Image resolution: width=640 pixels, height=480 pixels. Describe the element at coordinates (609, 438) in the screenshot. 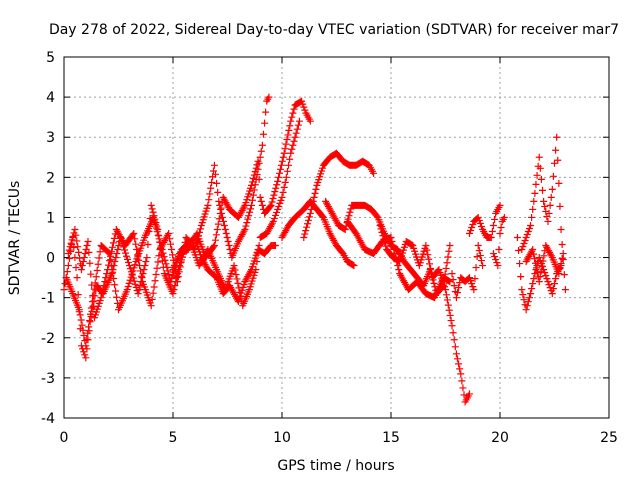

I see `x-tick-label: 25` at that location.